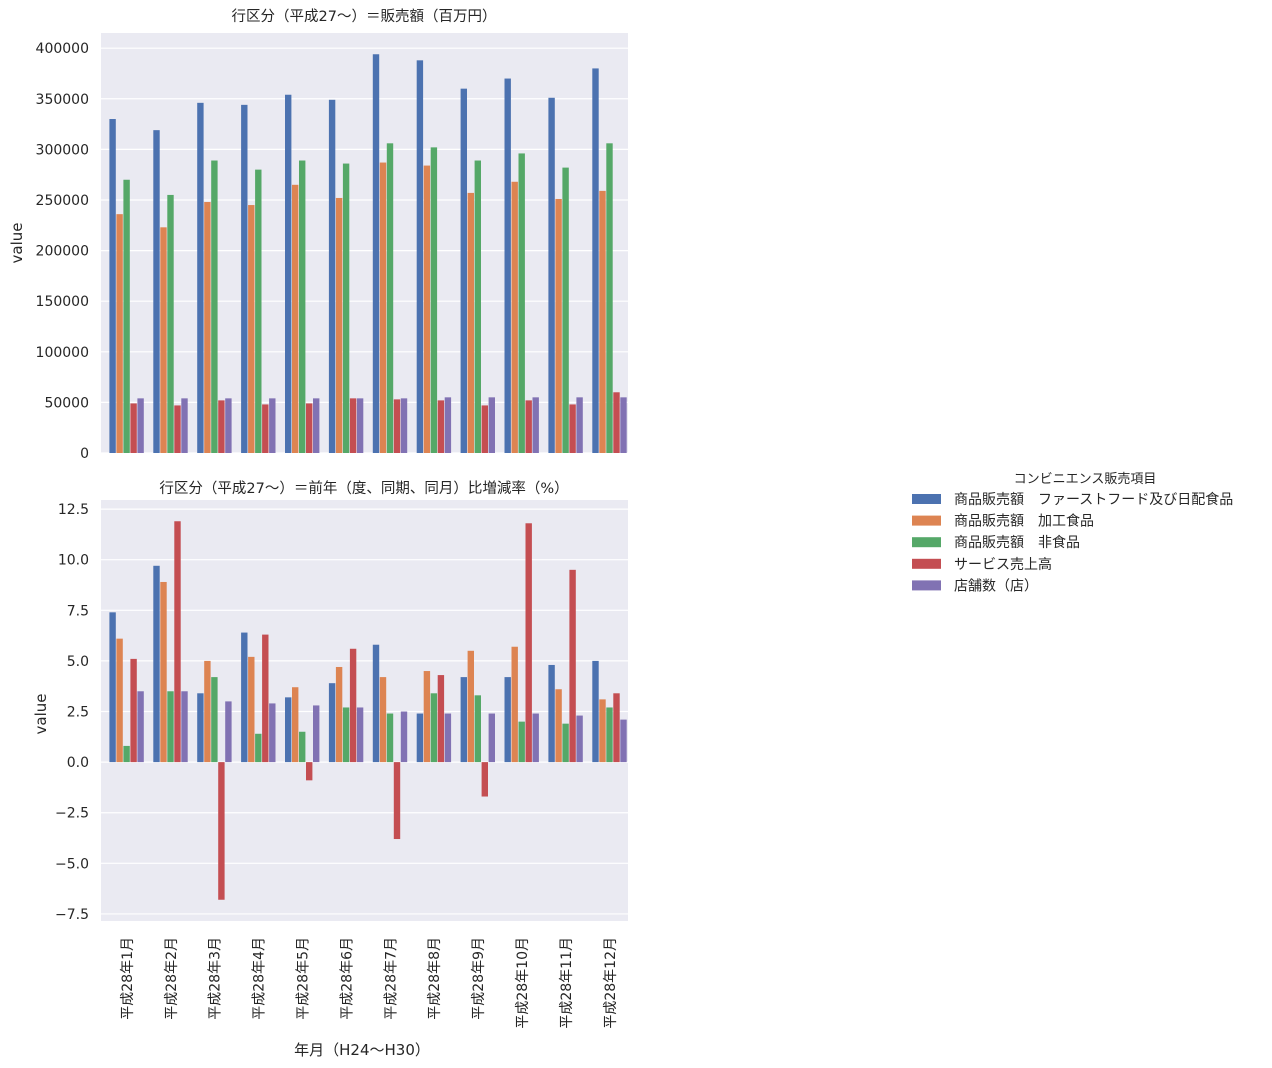 The height and width of the screenshot is (1068, 1272). Describe the element at coordinates (304, 978) in the screenshot. I see `x-tick-label: 平成28年5月` at that location.